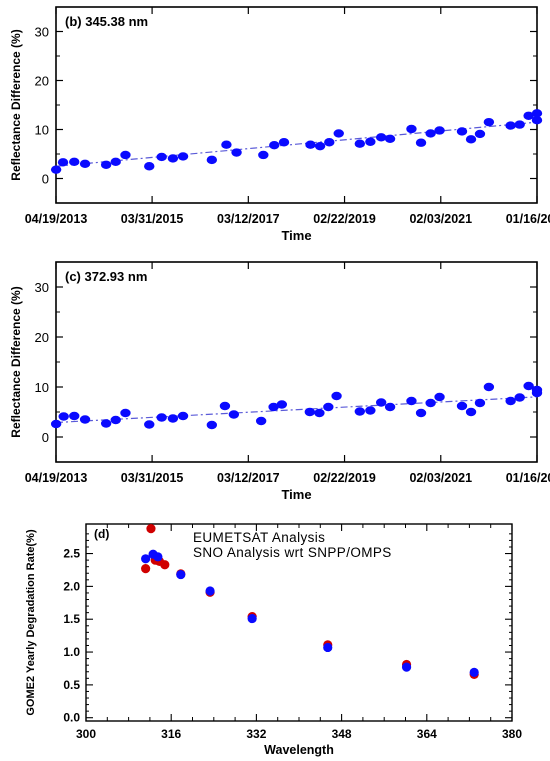 This screenshot has height=761, width=550. What do you see at coordinates (171, 734) in the screenshot?
I see `x-tick-label: 316` at bounding box center [171, 734].